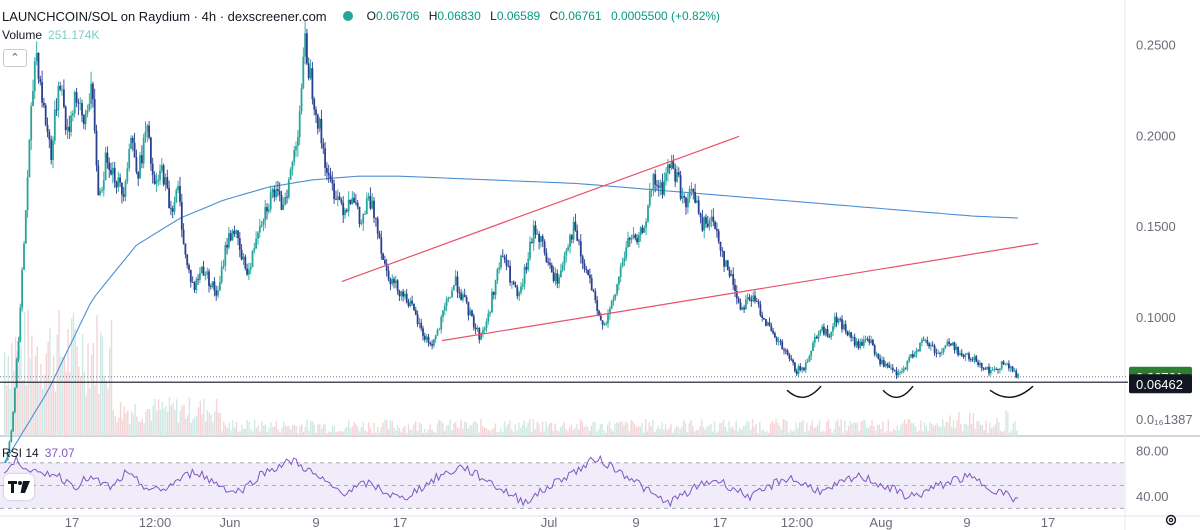  What do you see at coordinates (560, 522) in the screenshot?
I see `time-axis: 17 12:00 Jun 9 17 Jul 9 17 12:00 Aug 9 17` at bounding box center [560, 522].